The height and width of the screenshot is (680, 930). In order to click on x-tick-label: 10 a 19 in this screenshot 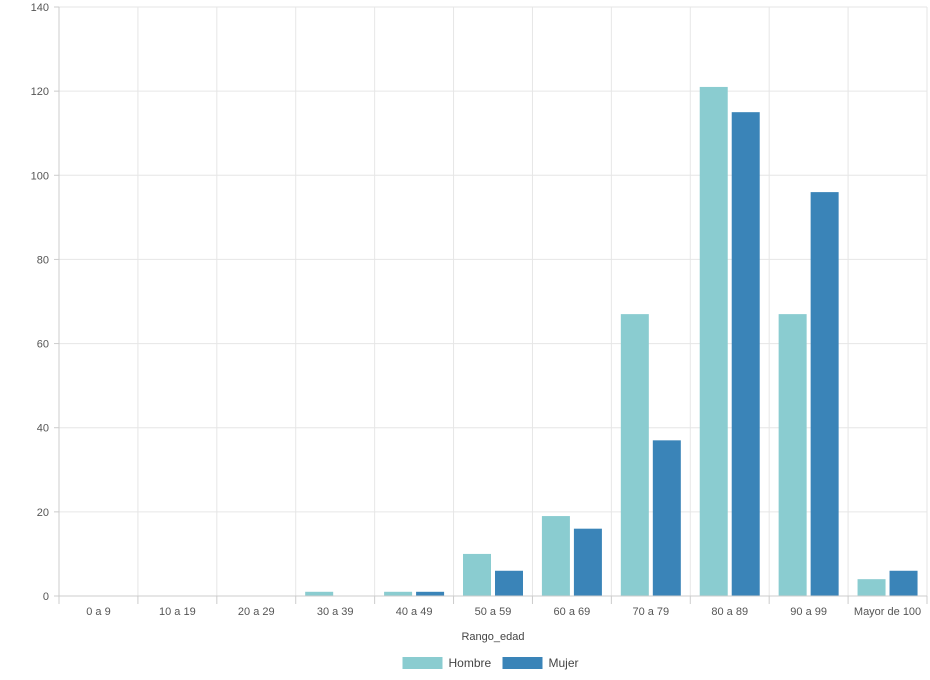, I will do `click(177, 612)`.